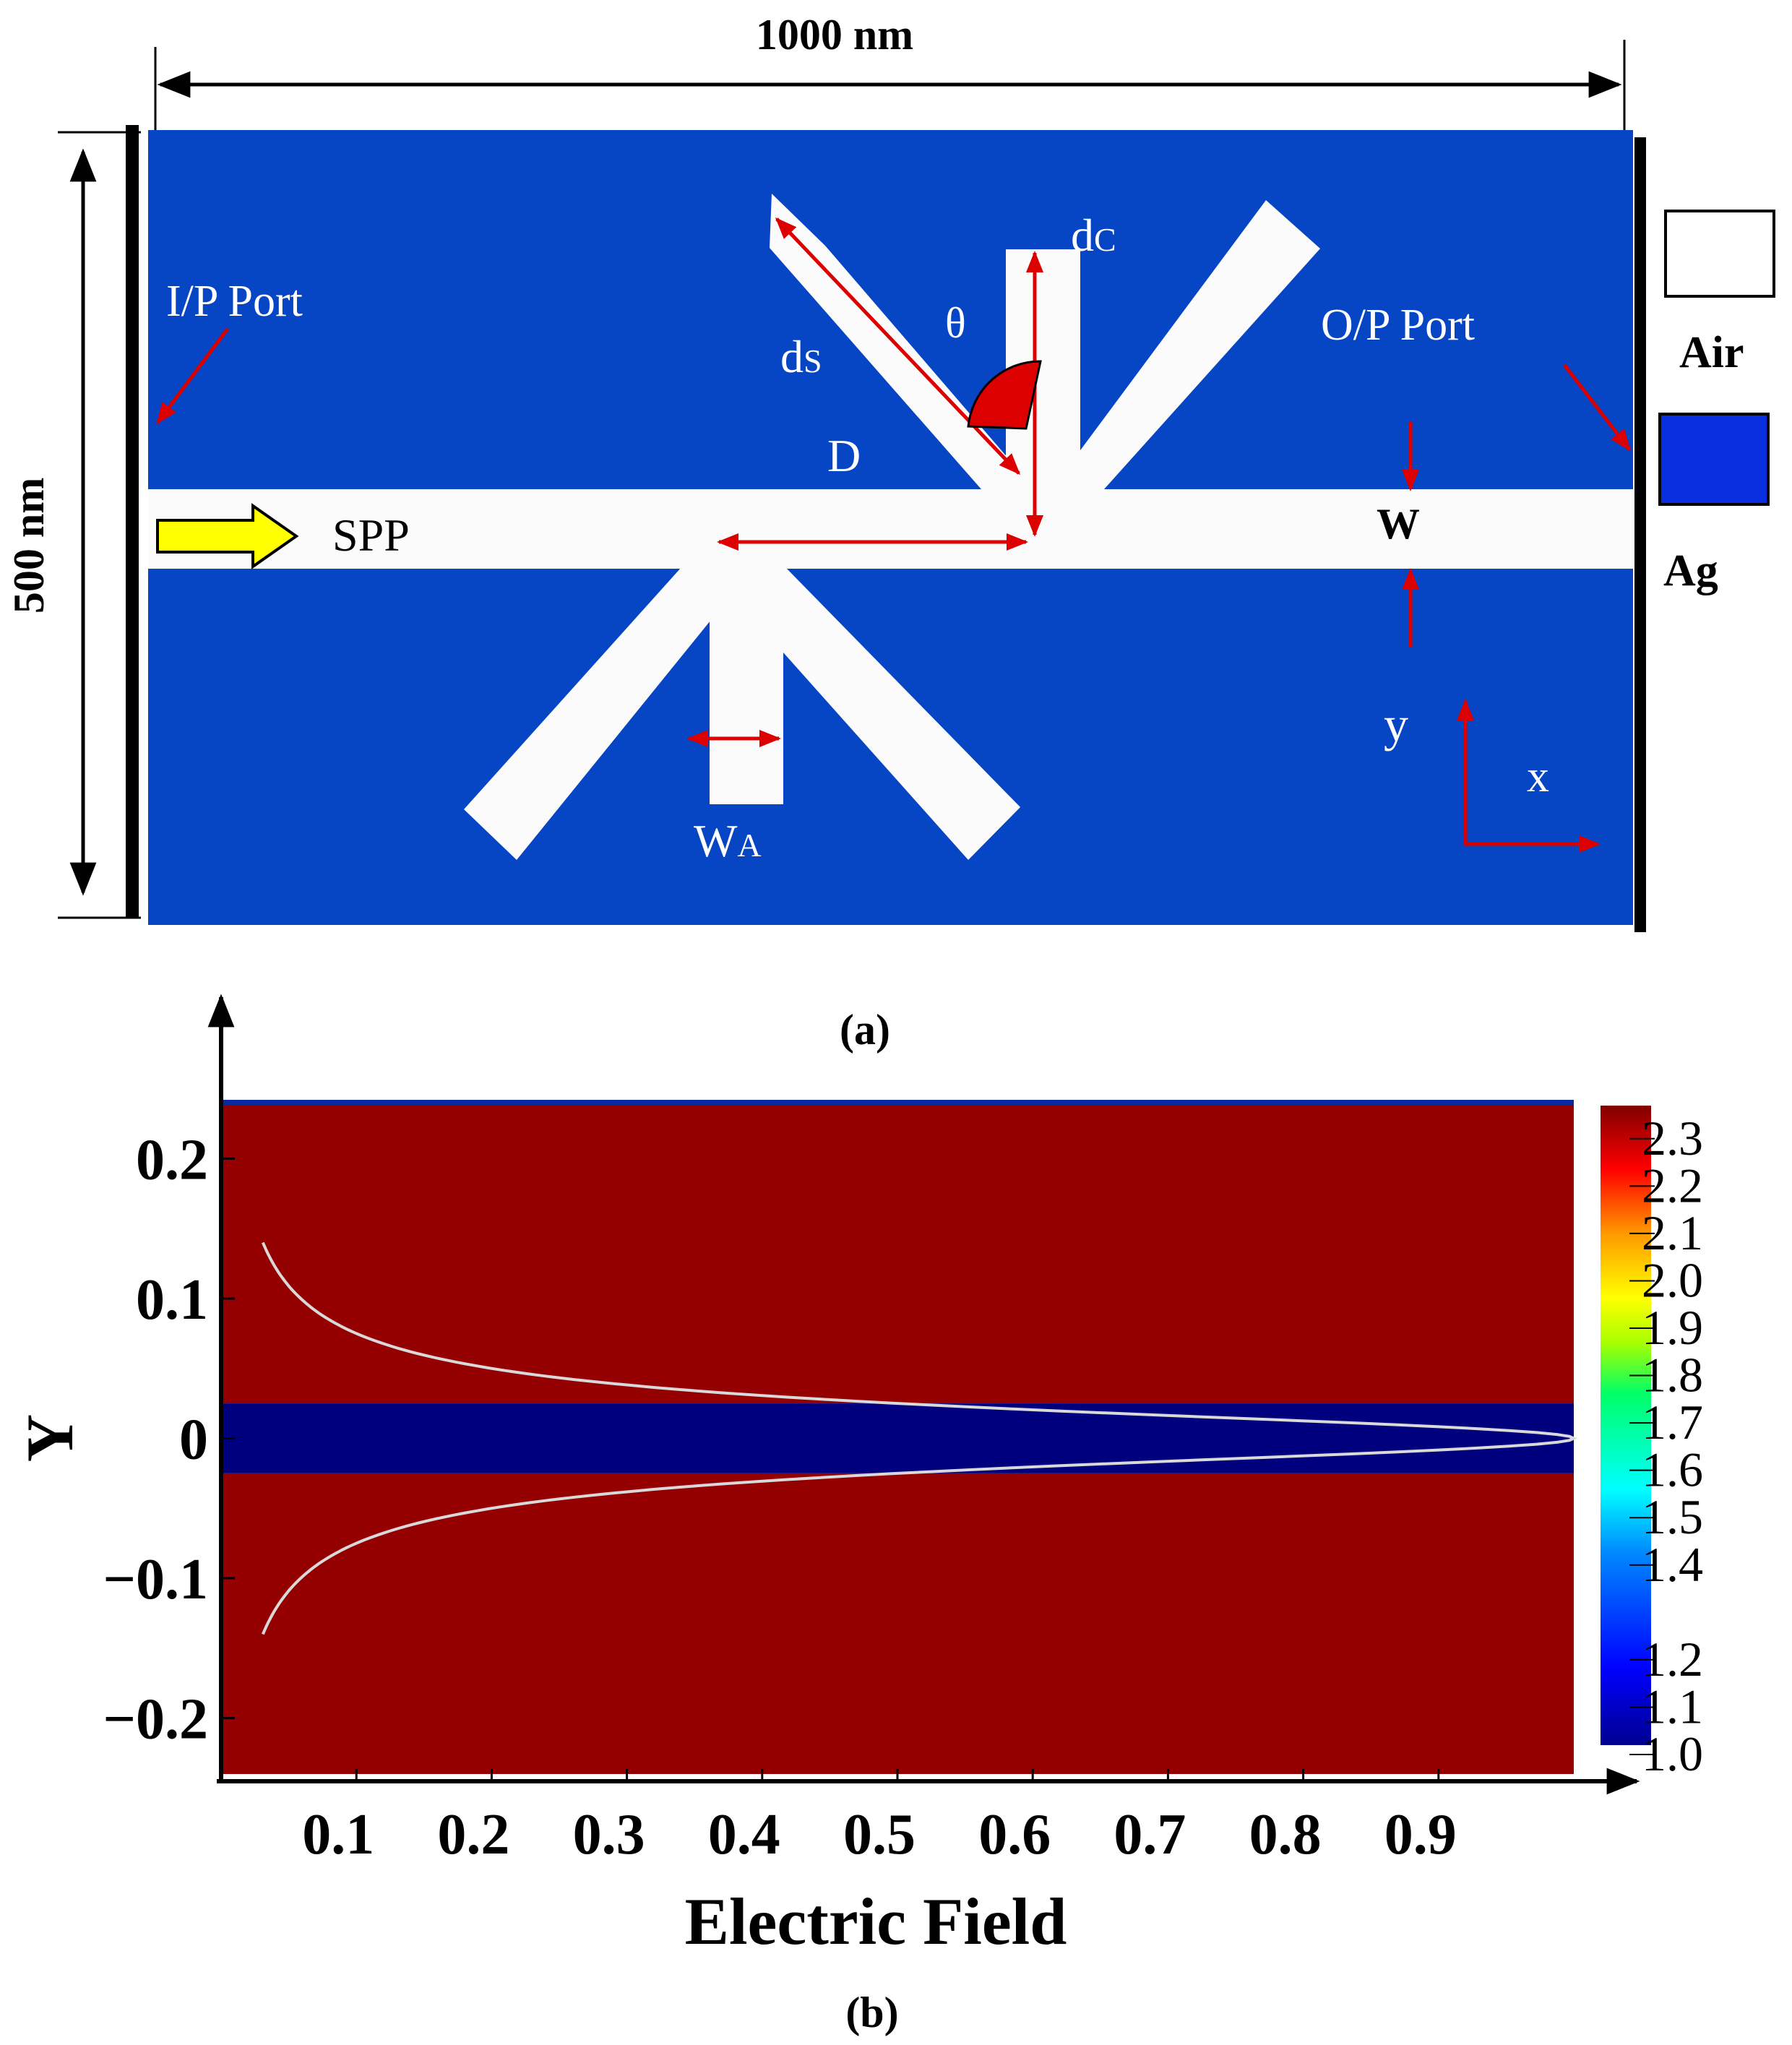  I want to click on spp-label: SPP, so click(371, 535).